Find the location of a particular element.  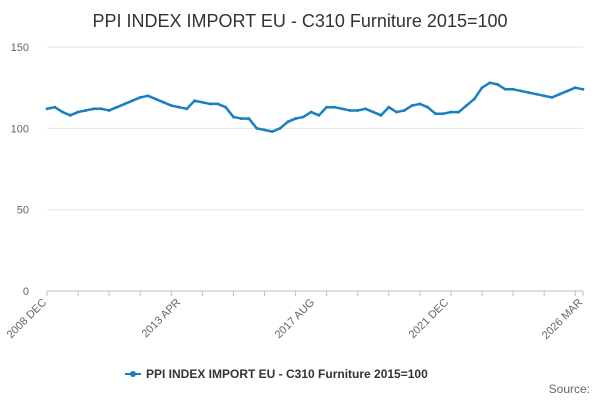

series-line is located at coordinates (315, 107).